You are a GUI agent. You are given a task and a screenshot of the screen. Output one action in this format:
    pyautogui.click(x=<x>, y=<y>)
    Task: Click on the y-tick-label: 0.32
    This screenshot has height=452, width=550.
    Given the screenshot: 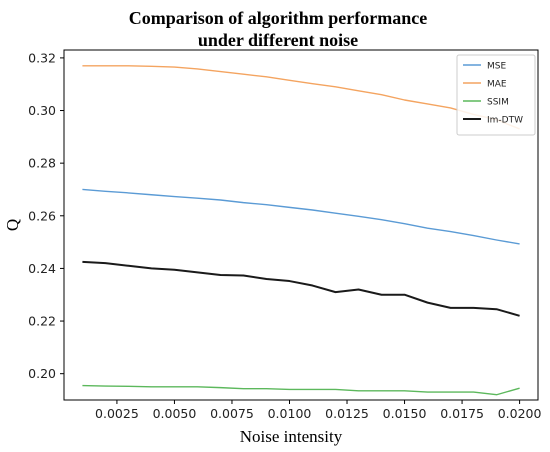 What is the action you would take?
    pyautogui.click(x=42, y=57)
    